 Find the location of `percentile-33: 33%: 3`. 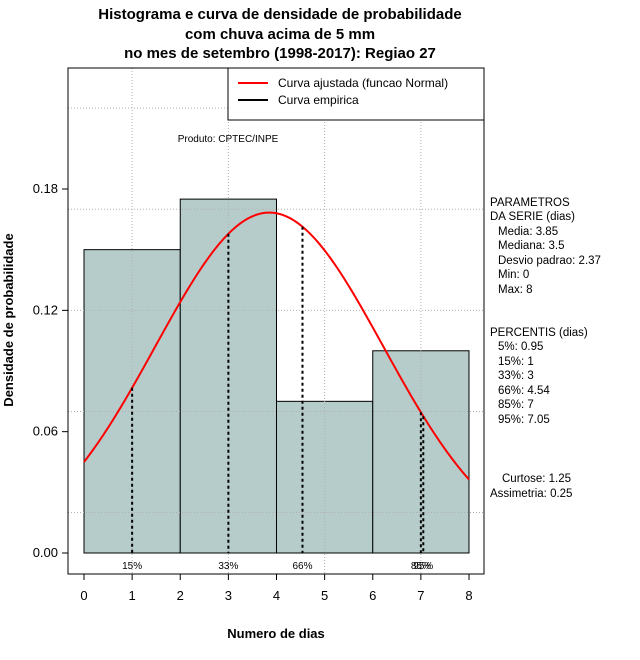

percentile-33: 33%: 3 is located at coordinates (516, 376).